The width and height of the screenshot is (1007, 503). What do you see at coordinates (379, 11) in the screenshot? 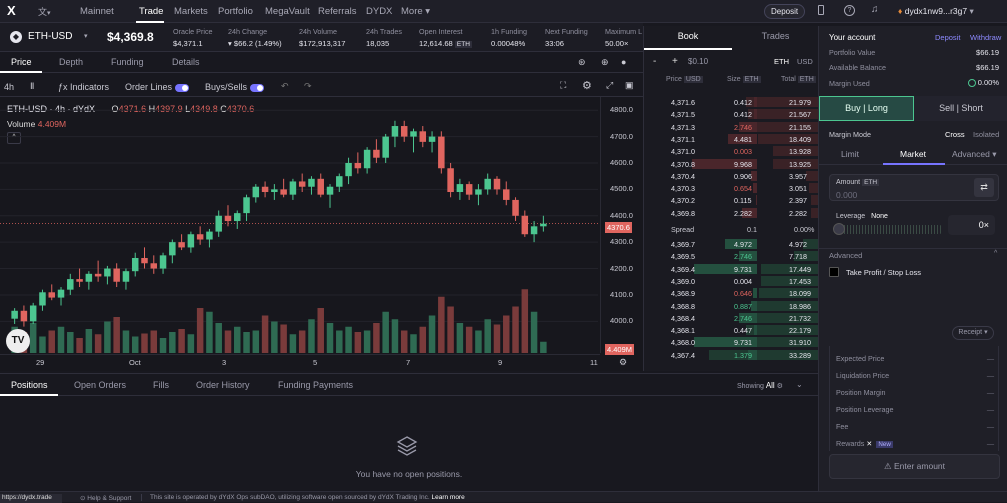
I see `nav-dydx: DYDX` at bounding box center [379, 11].